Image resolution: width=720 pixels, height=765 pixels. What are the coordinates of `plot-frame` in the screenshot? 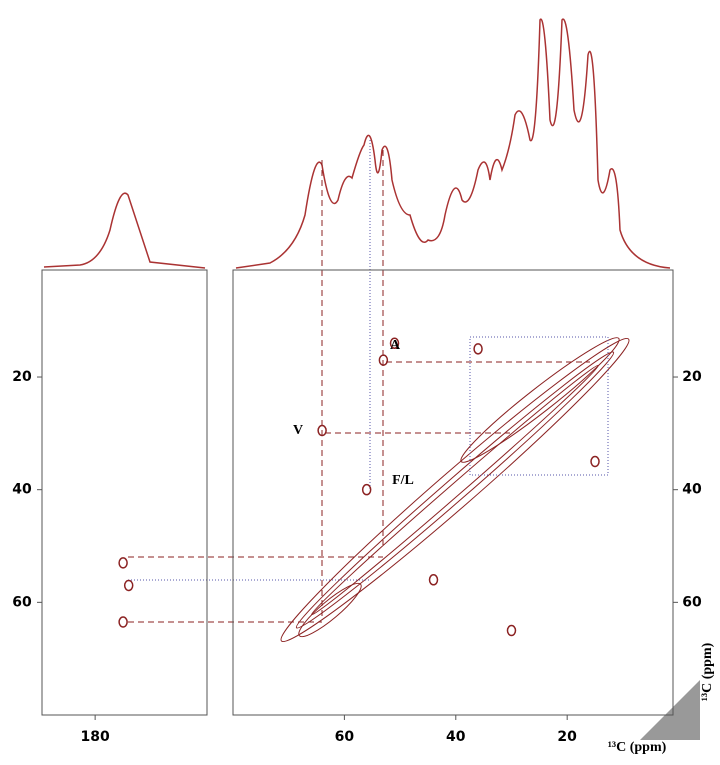 It's located at (124, 492).